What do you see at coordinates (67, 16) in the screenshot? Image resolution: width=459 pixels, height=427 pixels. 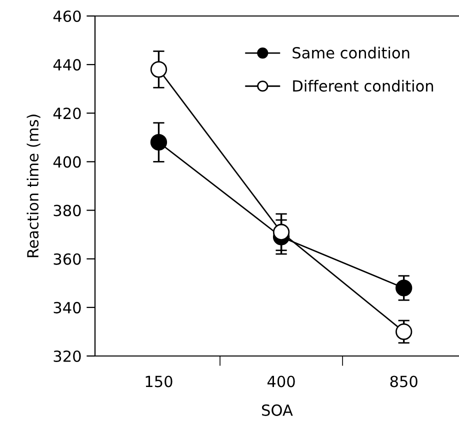 I see `y-tick-label: 460` at bounding box center [67, 16].